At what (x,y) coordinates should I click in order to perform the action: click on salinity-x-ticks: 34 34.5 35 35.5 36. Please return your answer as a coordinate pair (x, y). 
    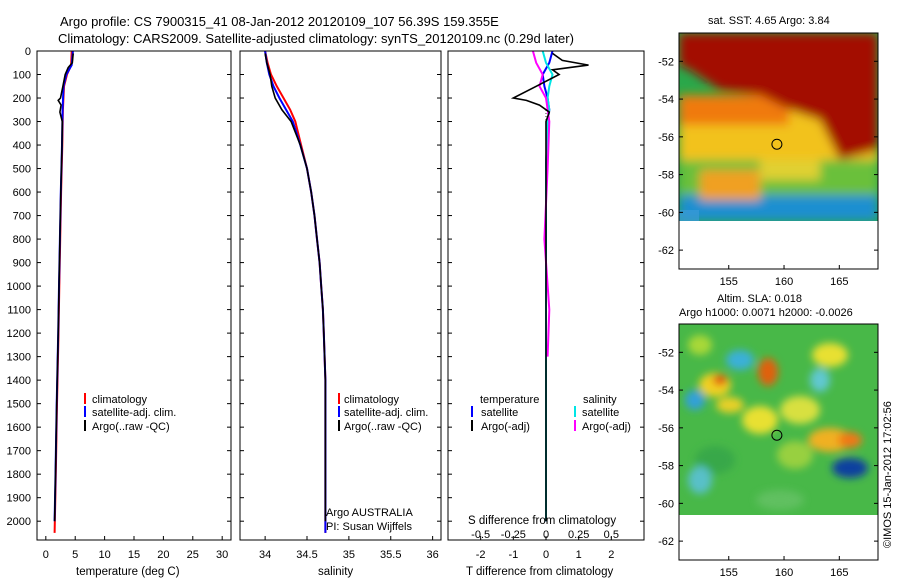
    Looking at the image, I should click on (349, 548).